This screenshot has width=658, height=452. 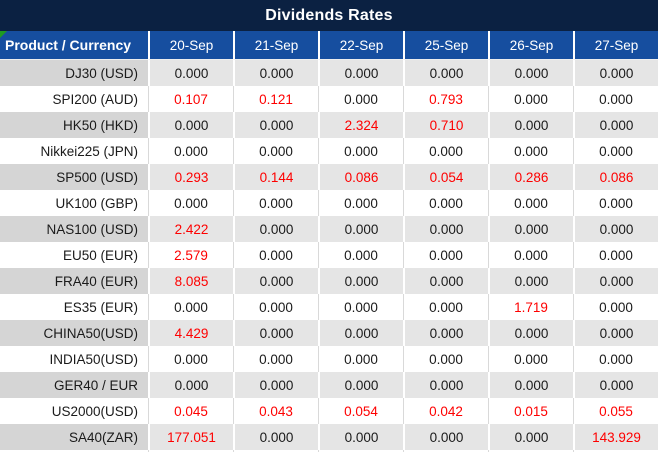 I want to click on rate-cell: 2.579, so click(x=190, y=255).